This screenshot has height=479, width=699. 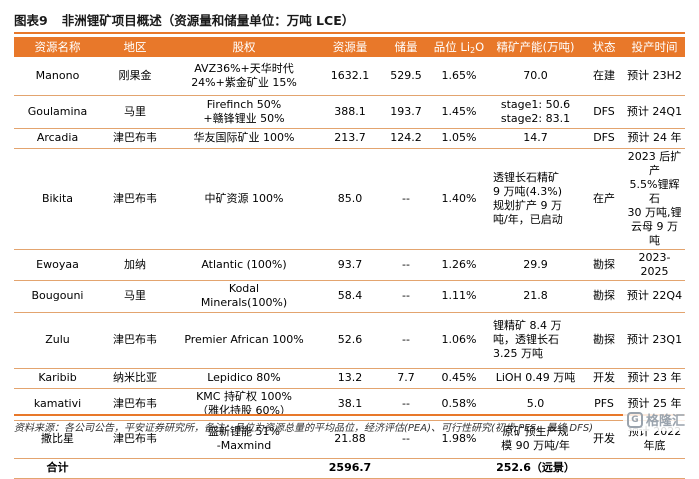 What do you see at coordinates (459, 112) in the screenshot?
I see `cell-grade: 1.45%` at bounding box center [459, 112].